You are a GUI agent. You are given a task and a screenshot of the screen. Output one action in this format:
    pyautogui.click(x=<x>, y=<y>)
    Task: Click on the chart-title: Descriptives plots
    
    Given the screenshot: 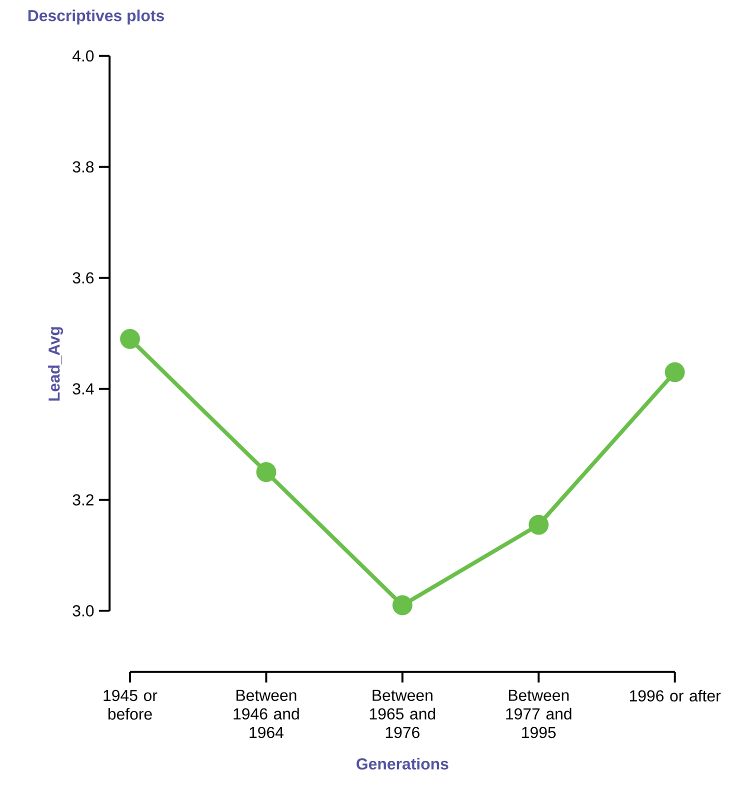 What is the action you would take?
    pyautogui.click(x=96, y=17)
    